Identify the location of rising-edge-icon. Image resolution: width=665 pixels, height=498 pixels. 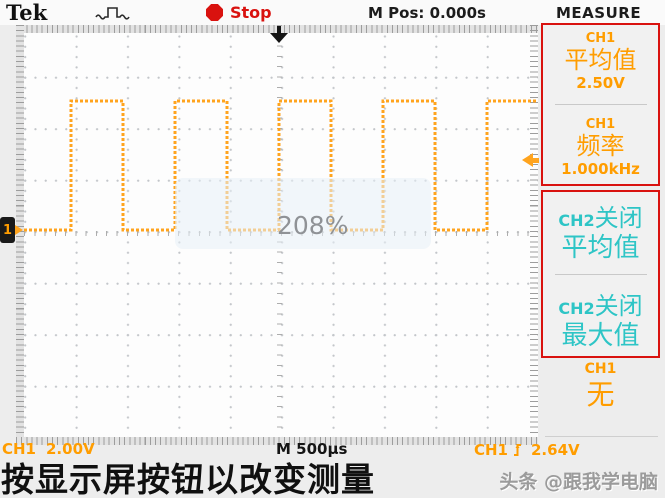
(517, 450).